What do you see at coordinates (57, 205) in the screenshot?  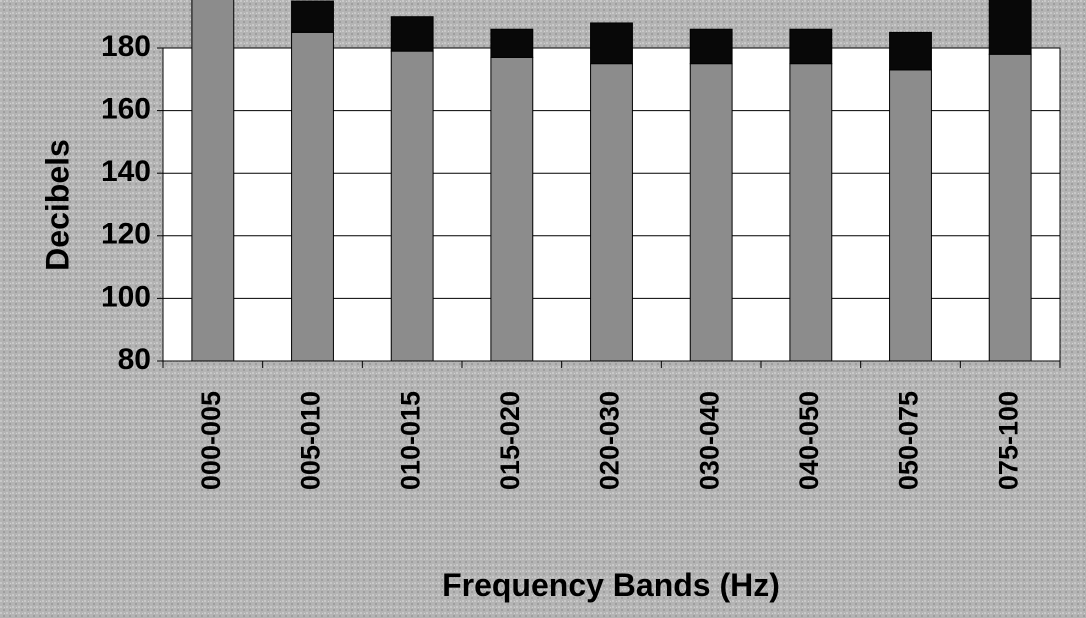 I see `y-axis-title: Decibels` at bounding box center [57, 205].